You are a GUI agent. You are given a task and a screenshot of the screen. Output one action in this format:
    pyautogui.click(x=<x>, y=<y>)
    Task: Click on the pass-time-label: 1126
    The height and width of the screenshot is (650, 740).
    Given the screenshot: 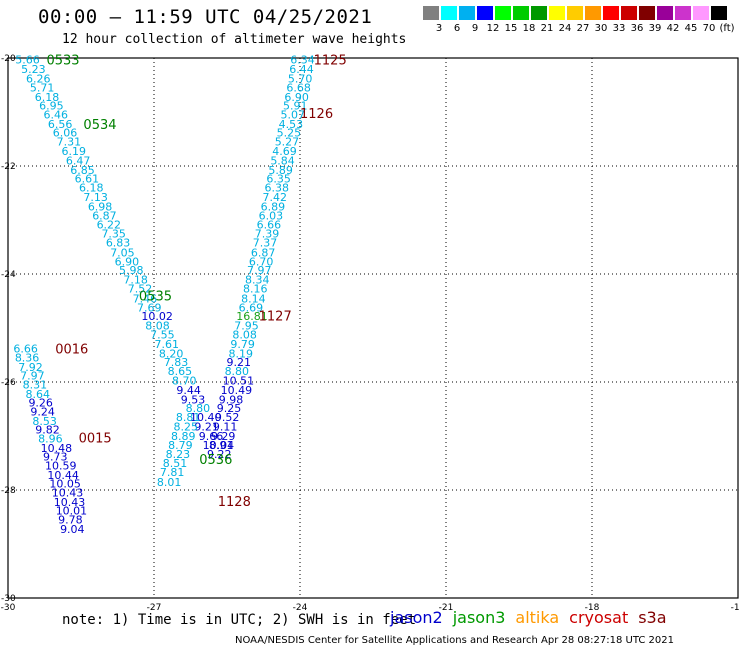 What is the action you would take?
    pyautogui.click(x=316, y=114)
    